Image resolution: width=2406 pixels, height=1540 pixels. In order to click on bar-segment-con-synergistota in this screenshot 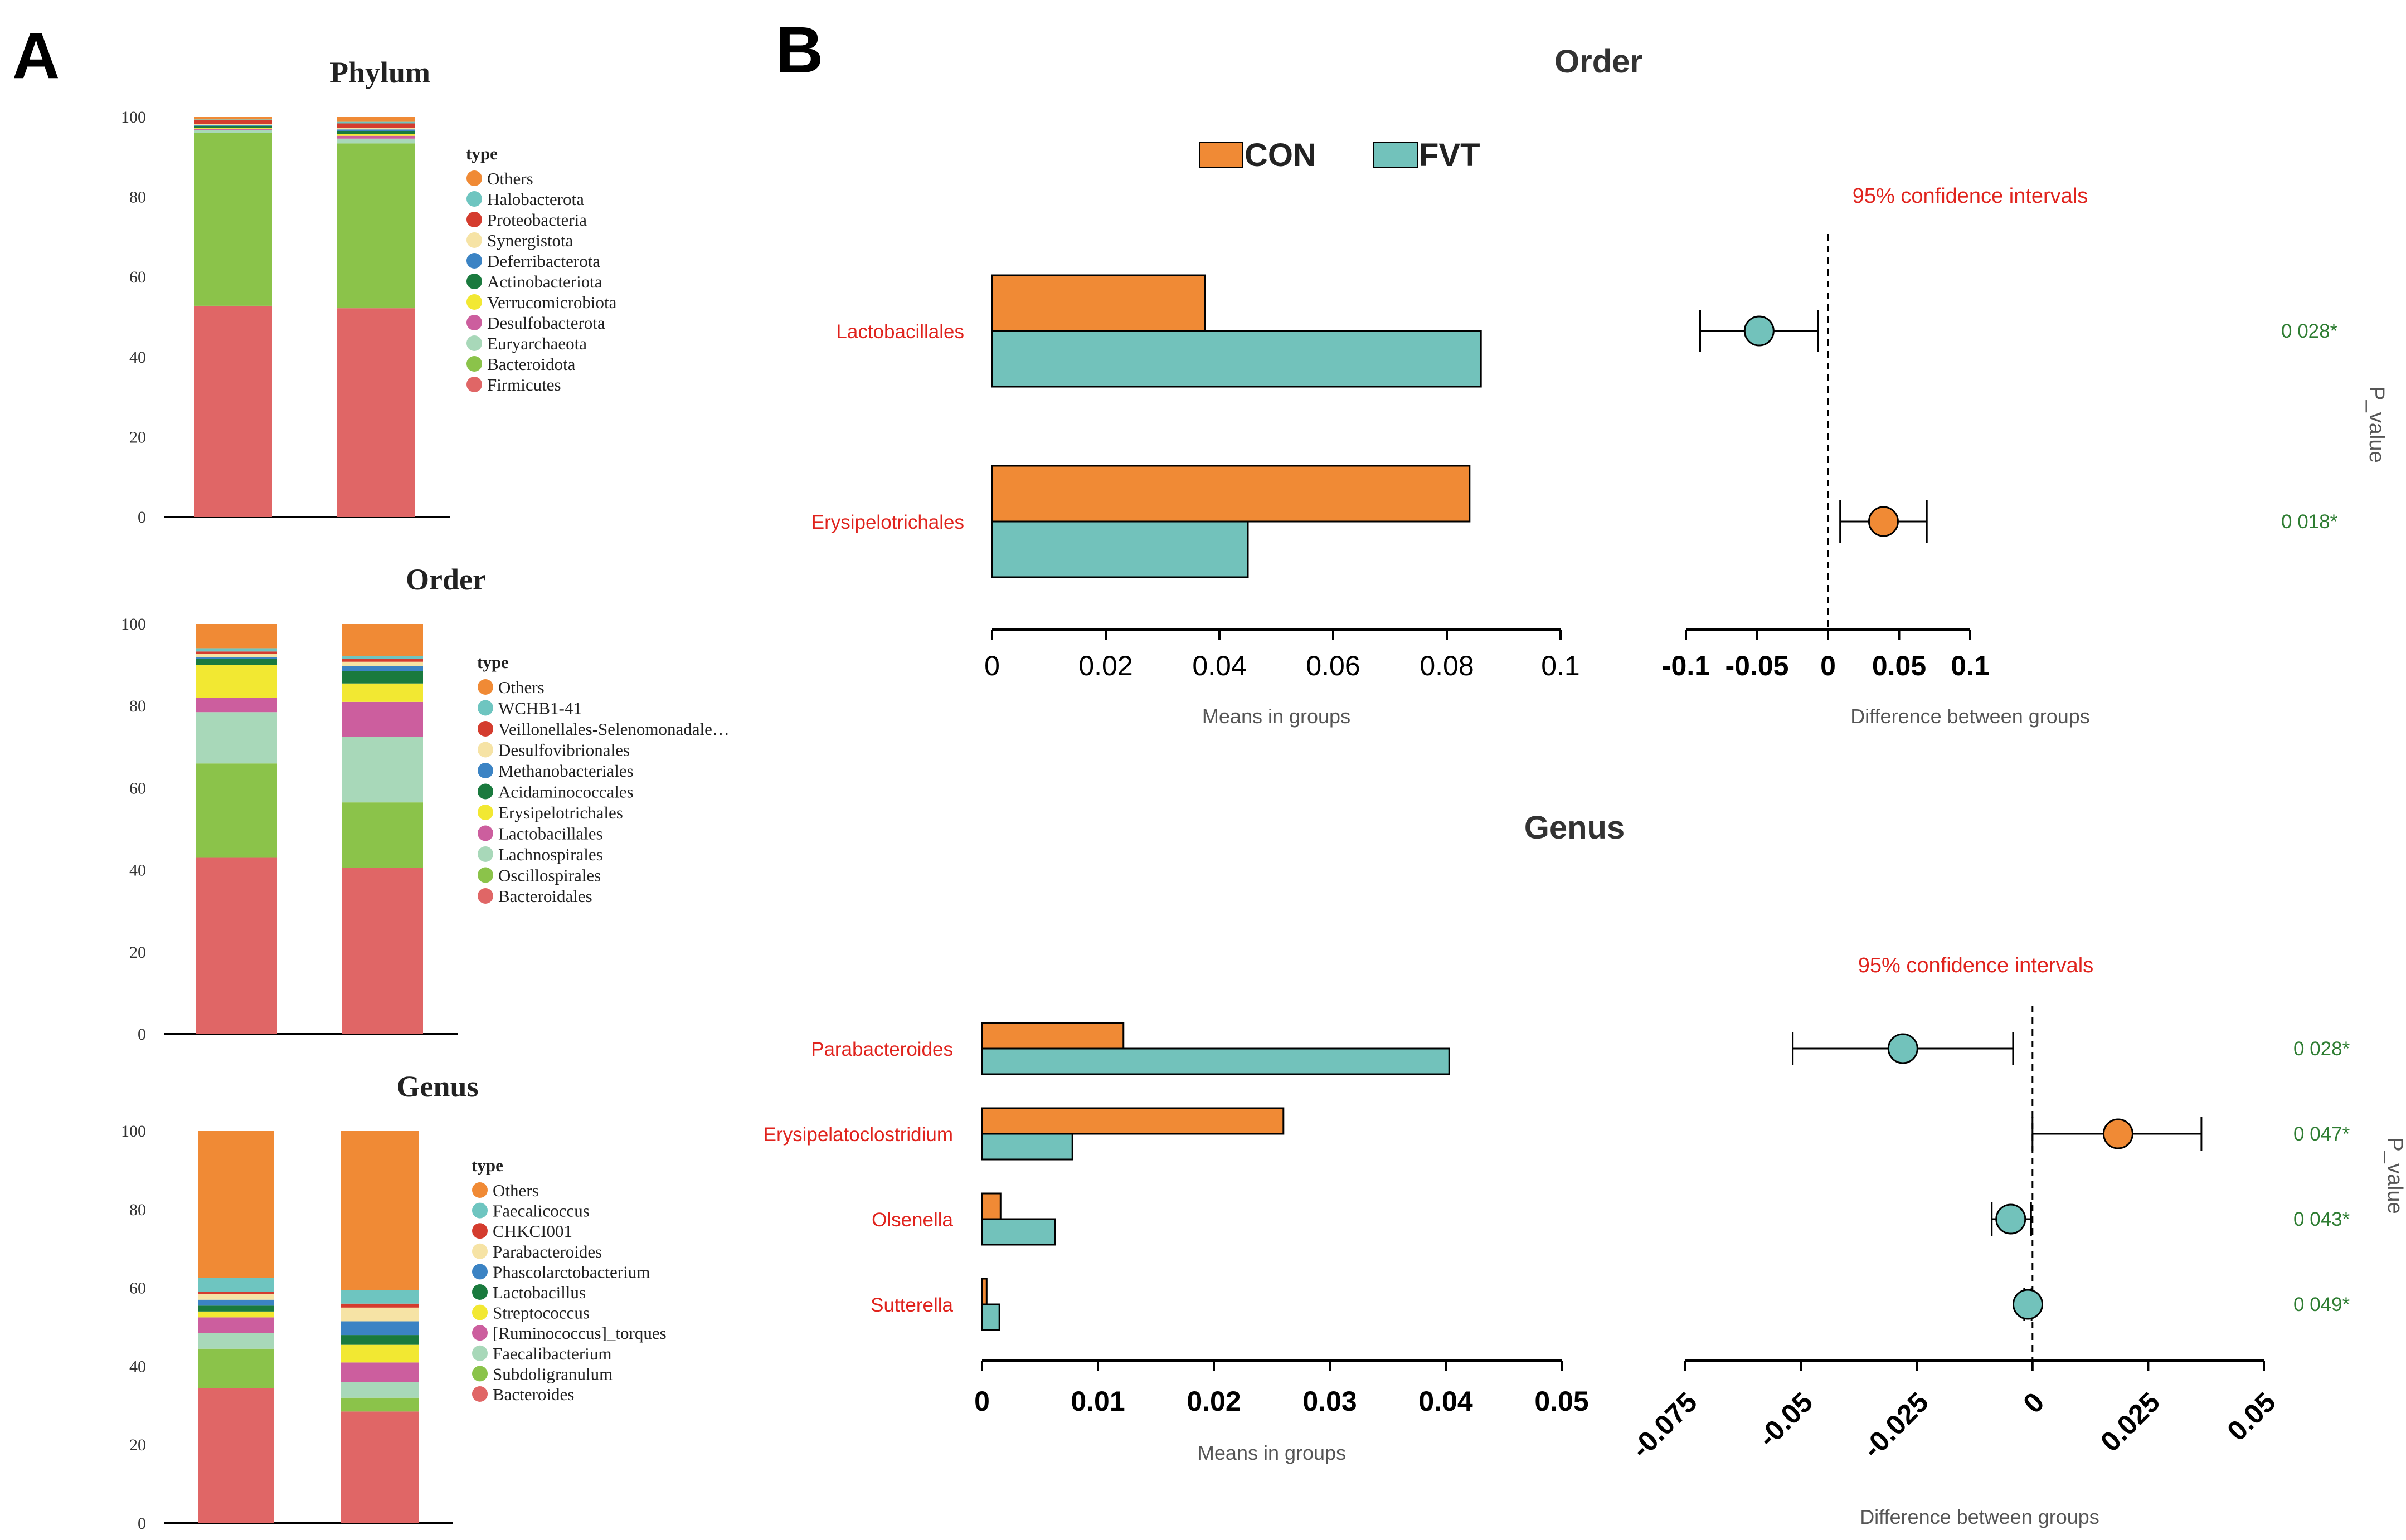, I will do `click(233, 124)`.